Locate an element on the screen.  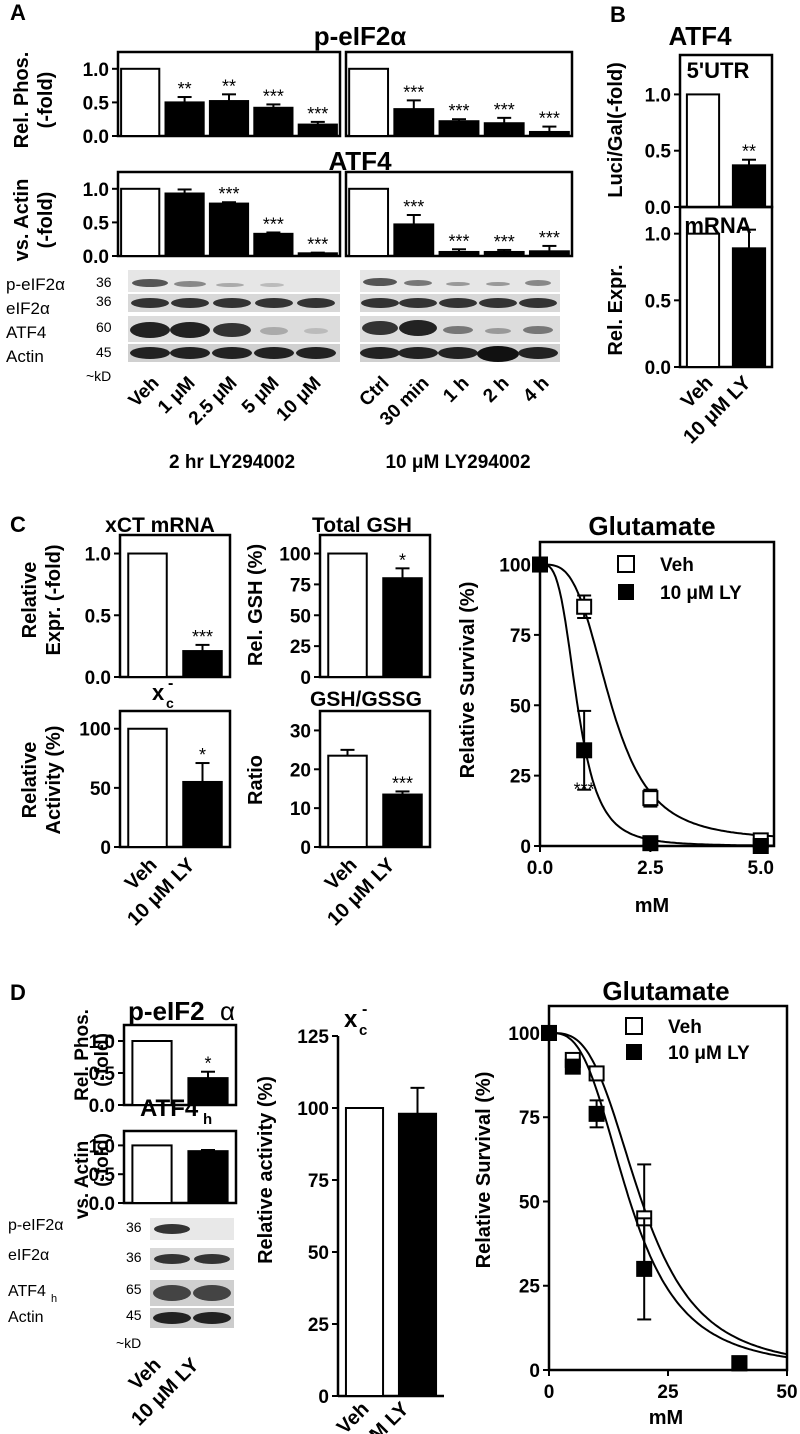
y-tick-label: 20 is located at coordinates (300, 770).